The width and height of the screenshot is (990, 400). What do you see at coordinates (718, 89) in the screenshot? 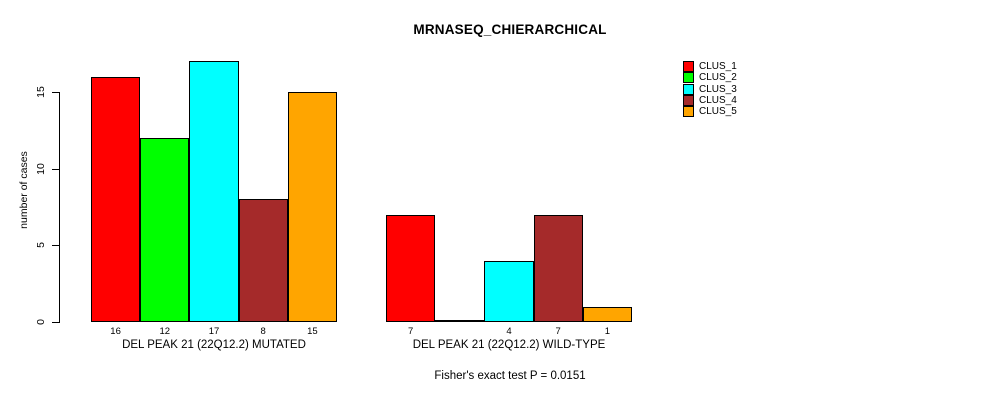
I see `legend-label: CLUS_3` at bounding box center [718, 89].